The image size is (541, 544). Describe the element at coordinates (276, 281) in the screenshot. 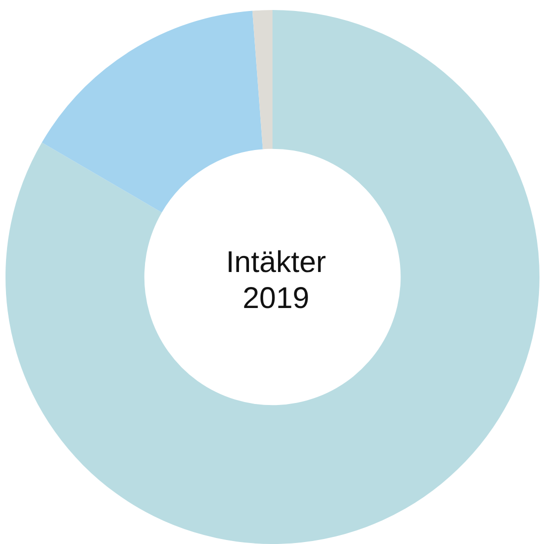

I see `text: Intäkter 2019` at that location.